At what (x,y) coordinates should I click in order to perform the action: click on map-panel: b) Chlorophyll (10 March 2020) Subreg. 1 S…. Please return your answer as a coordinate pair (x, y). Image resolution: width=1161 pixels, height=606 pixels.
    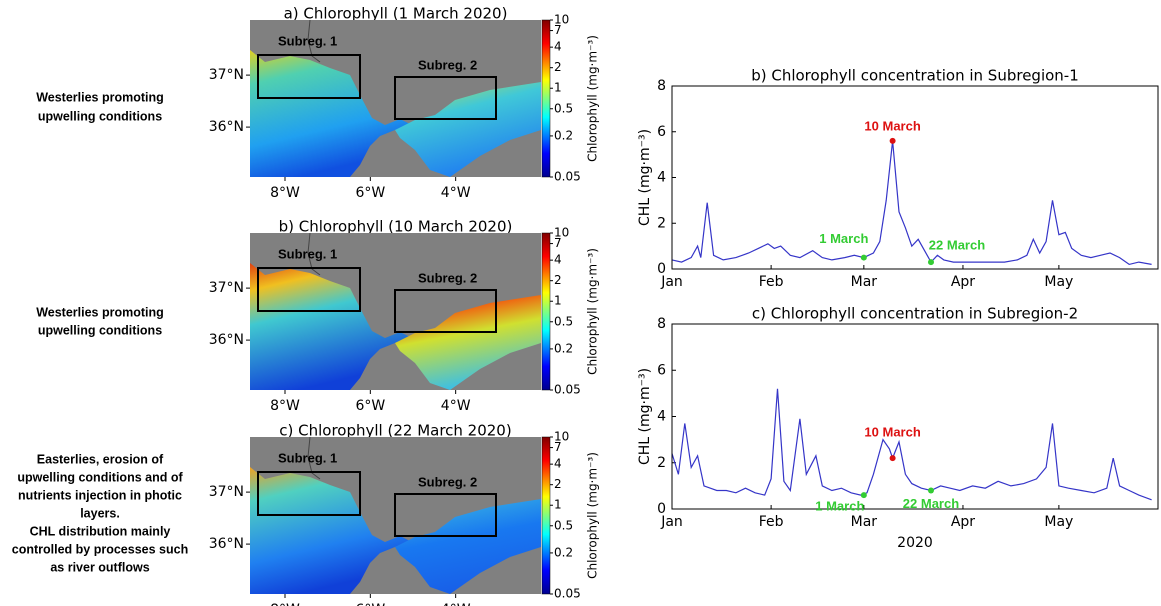
    Looking at the image, I should click on (404, 316).